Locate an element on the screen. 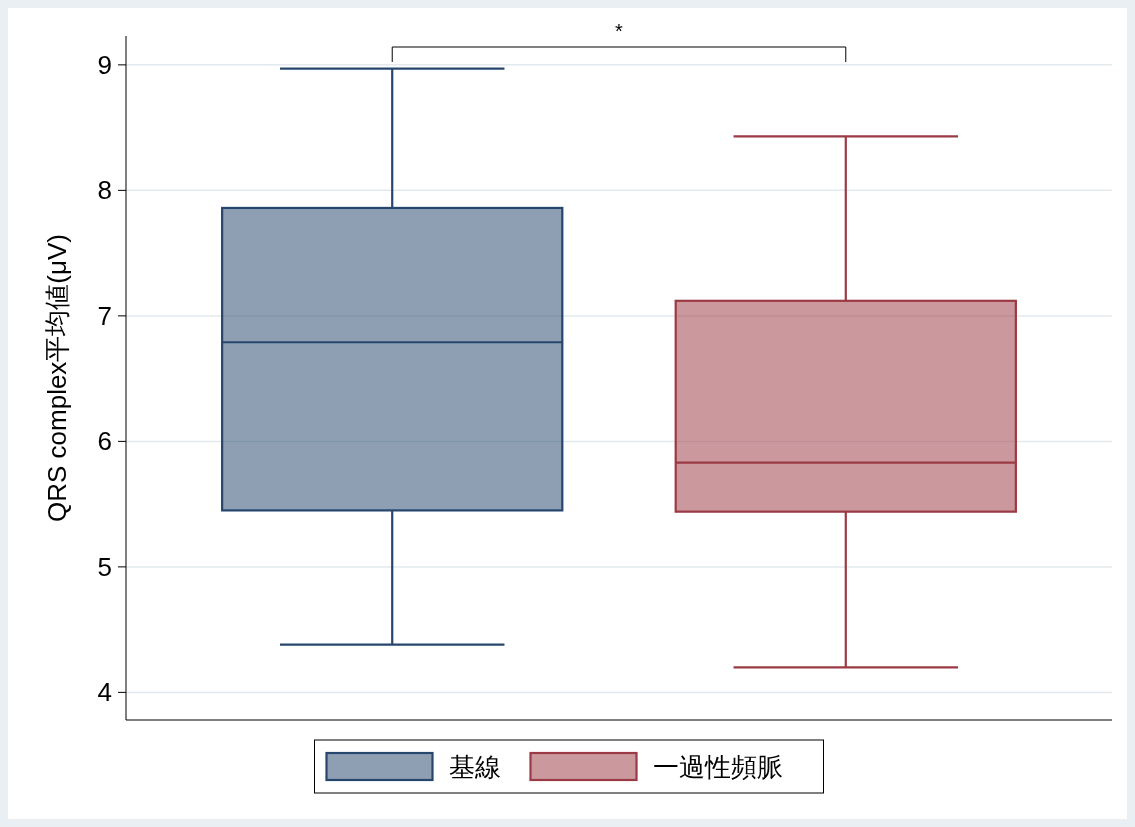 The image size is (1135, 827). y-axis-title: QRS complex平均値(μV) is located at coordinates (57, 378).